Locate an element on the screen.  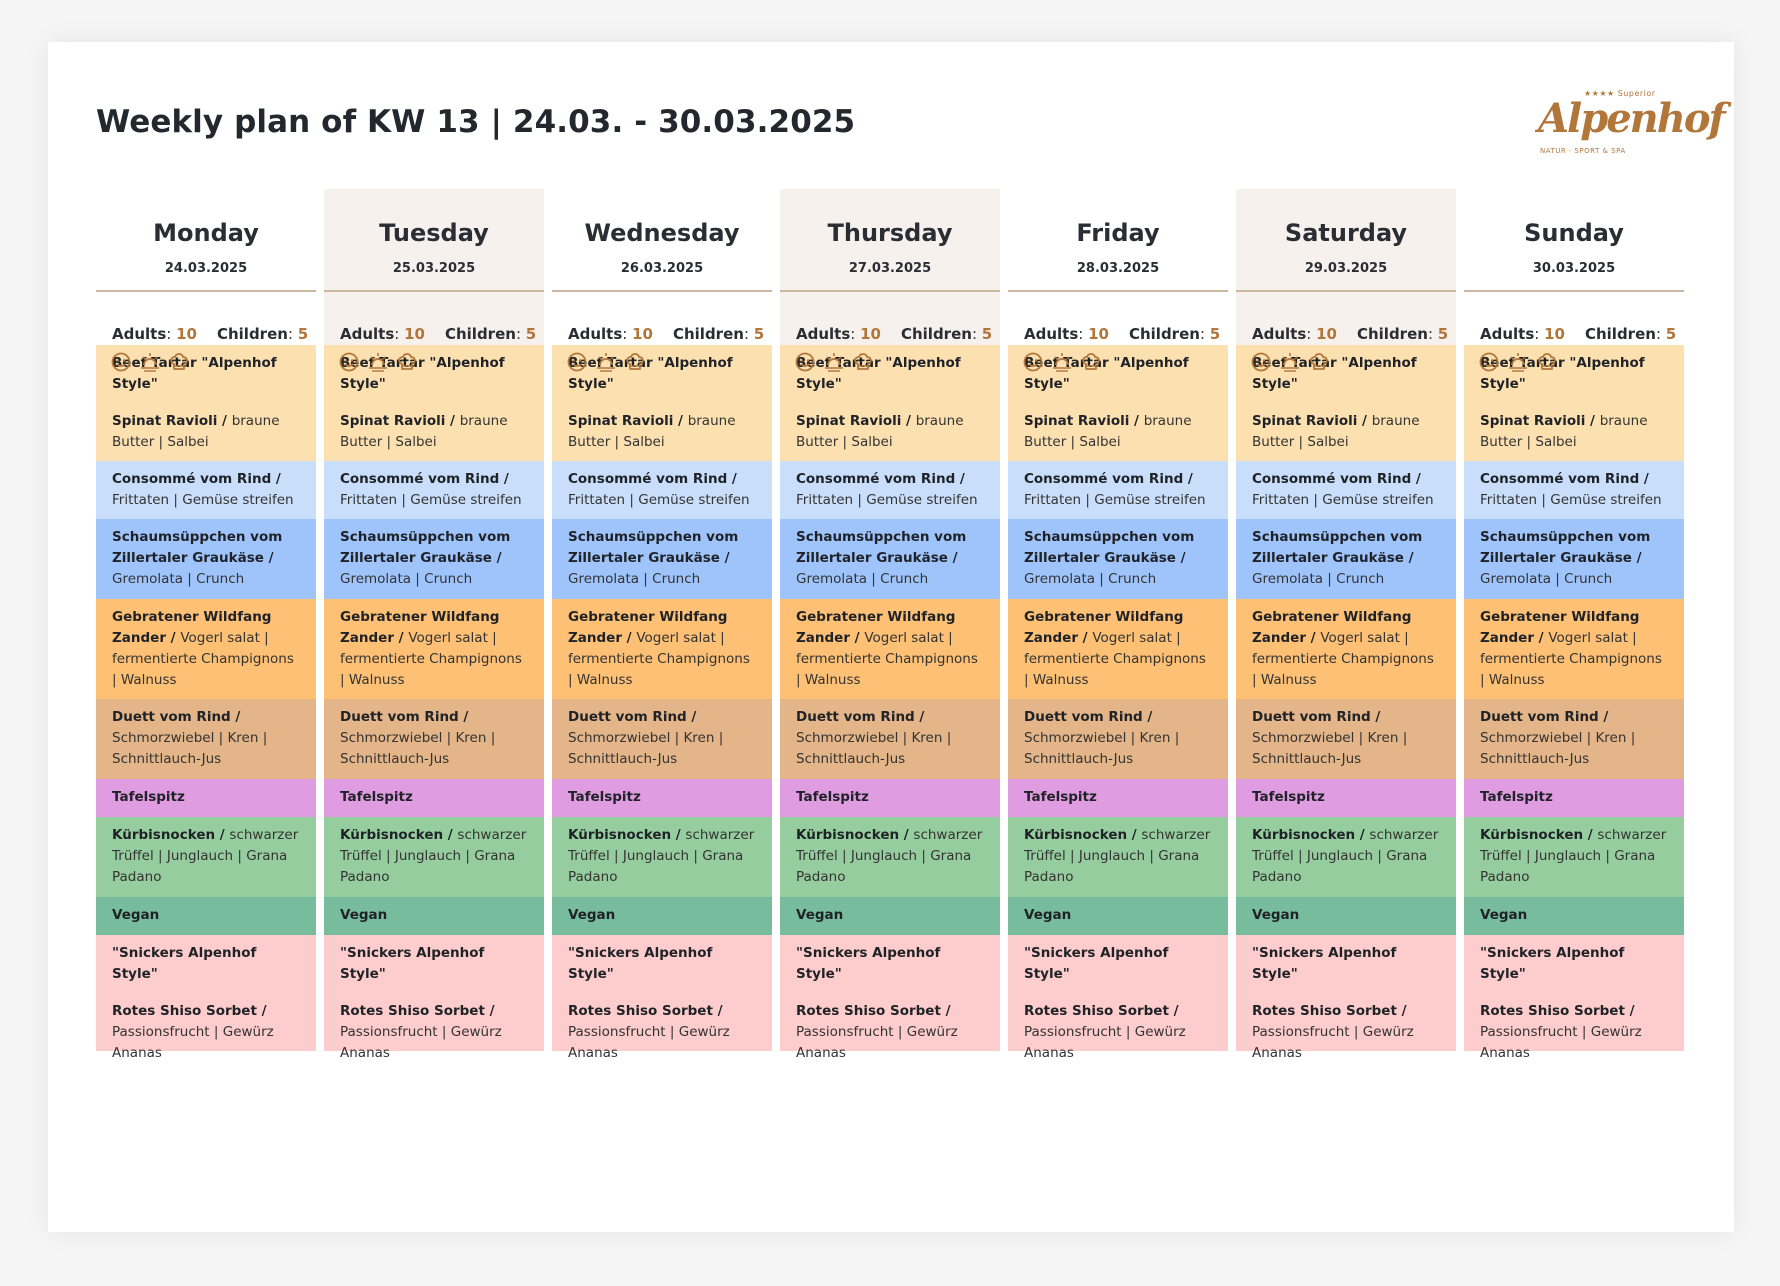
dish-description: Schmorzwiebel | Kren | Schnittlauch-Jus is located at coordinates (190, 748).